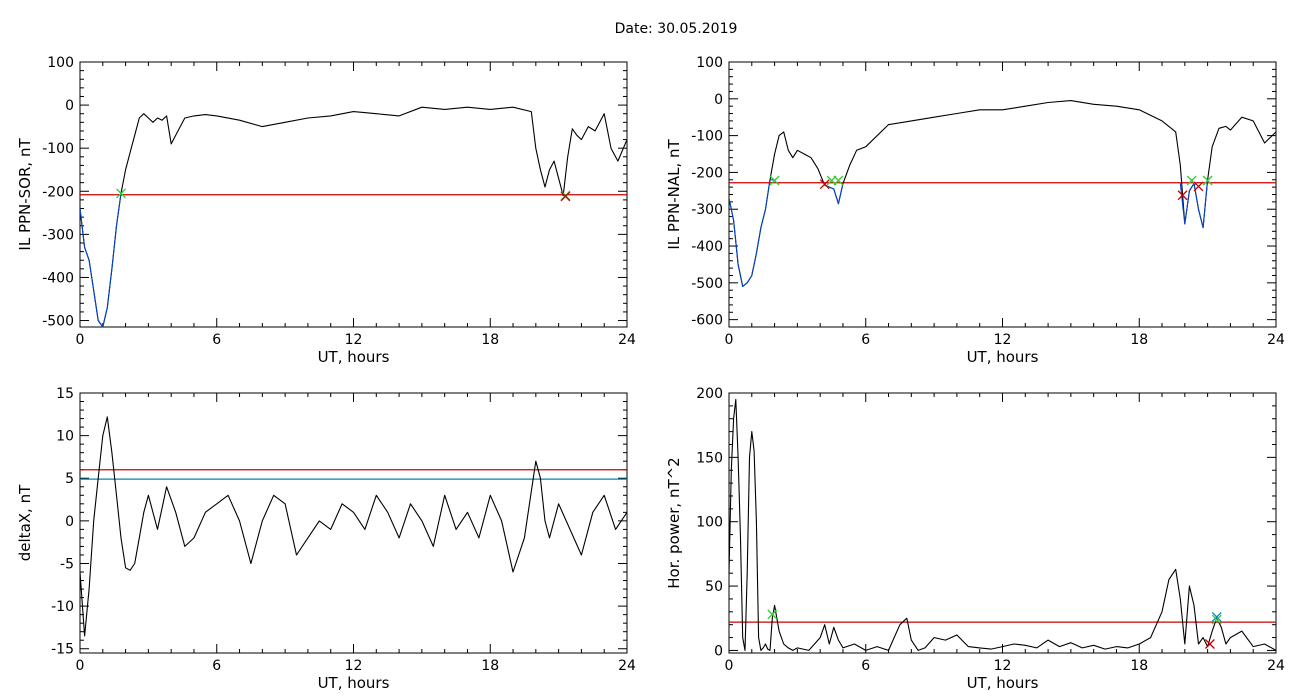 Image resolution: width=1300 pixels, height=700 pixels. What do you see at coordinates (714, 587) in the screenshot?
I see `y-tick-label: 50` at bounding box center [714, 587].